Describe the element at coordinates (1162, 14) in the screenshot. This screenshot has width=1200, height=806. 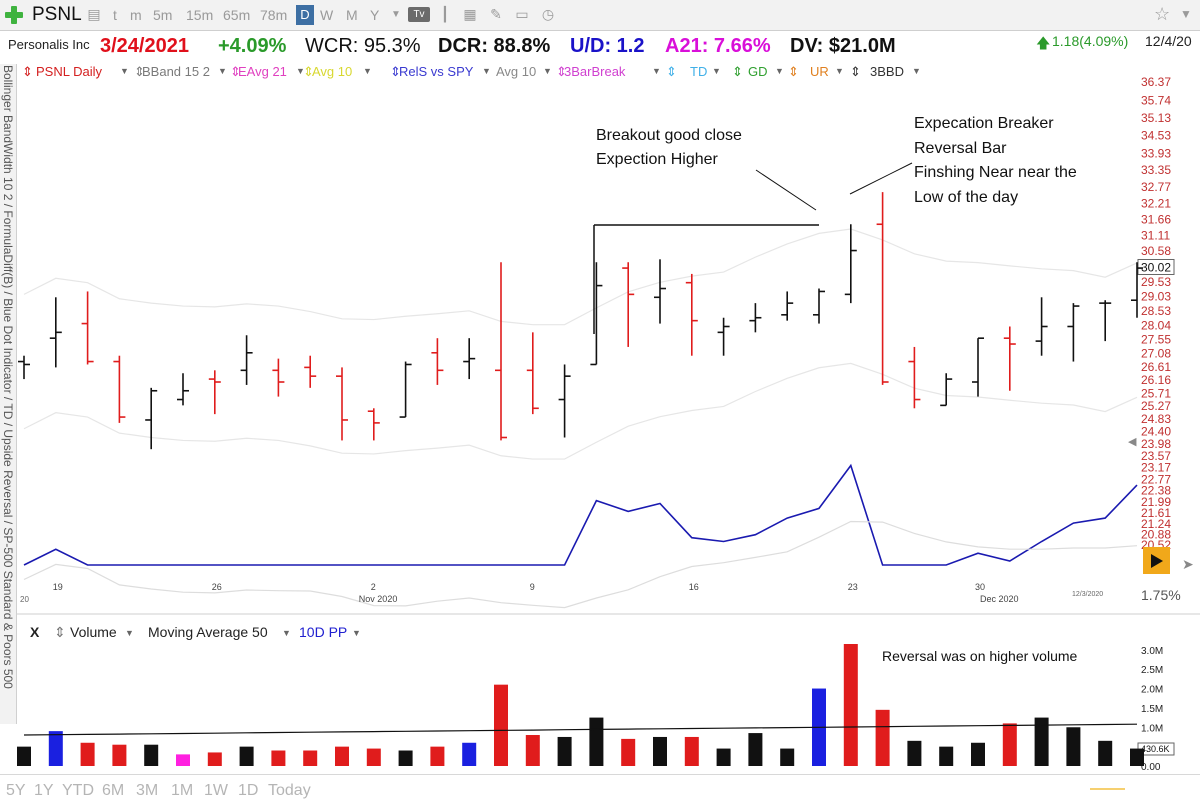
I see `star-icon: ☆` at that location.